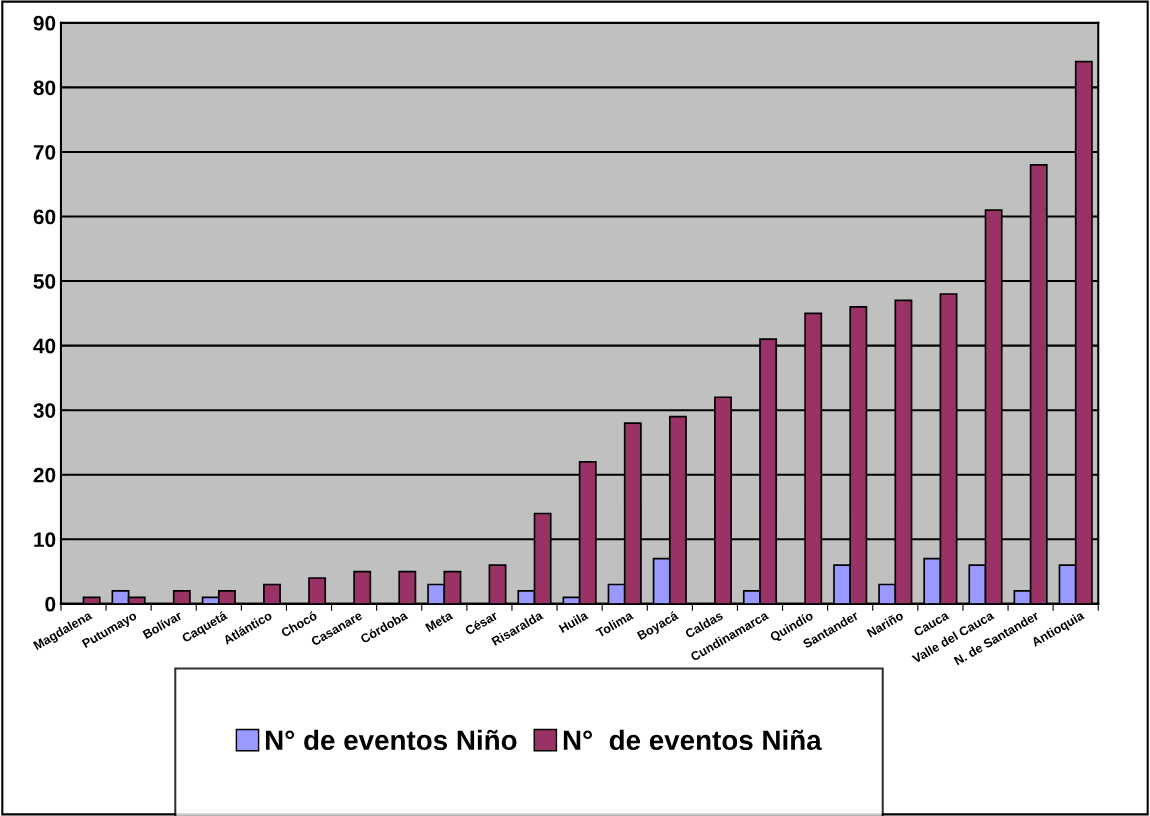  Describe the element at coordinates (44, 152) in the screenshot. I see `y-tick-label: 70` at that location.